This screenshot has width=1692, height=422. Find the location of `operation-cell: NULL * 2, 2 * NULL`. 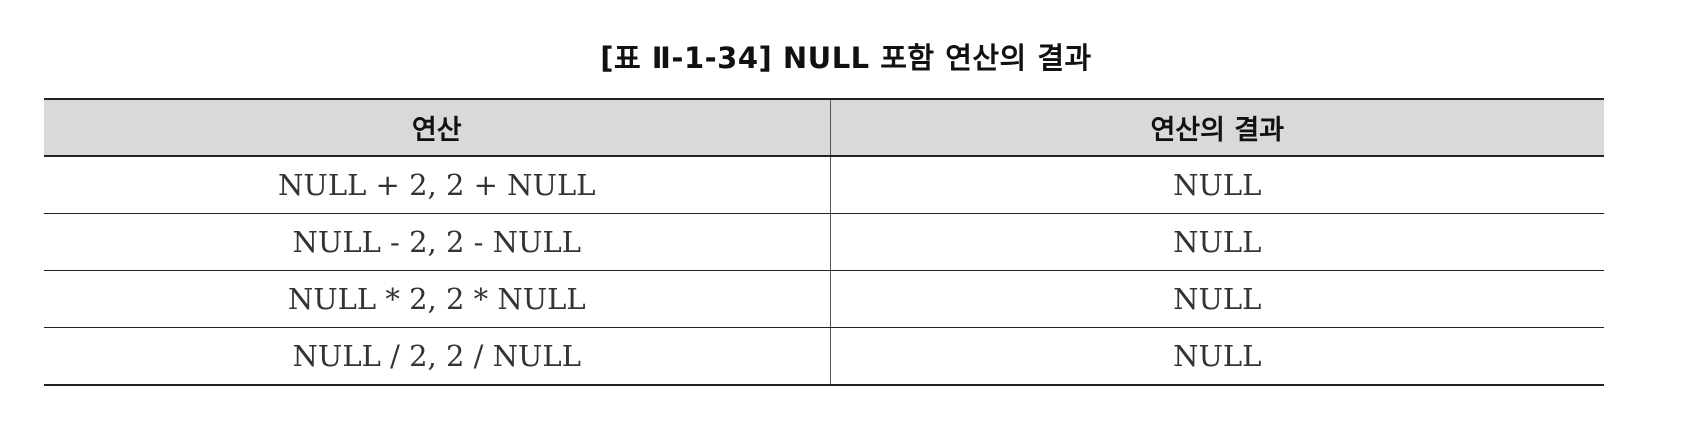

operation-cell: NULL * 2, 2 * NULL is located at coordinates (437, 299).